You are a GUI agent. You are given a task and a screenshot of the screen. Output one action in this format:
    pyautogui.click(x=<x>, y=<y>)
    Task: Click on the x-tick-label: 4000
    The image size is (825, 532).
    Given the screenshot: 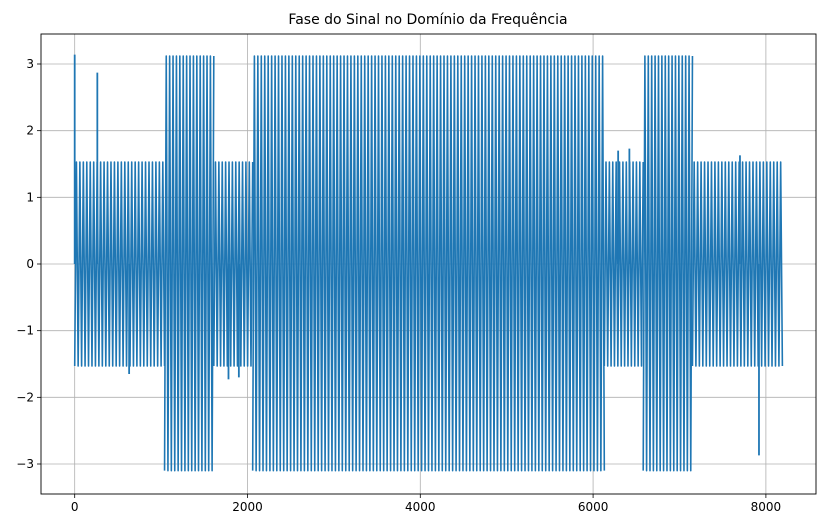 What is the action you would take?
    pyautogui.click(x=420, y=507)
    